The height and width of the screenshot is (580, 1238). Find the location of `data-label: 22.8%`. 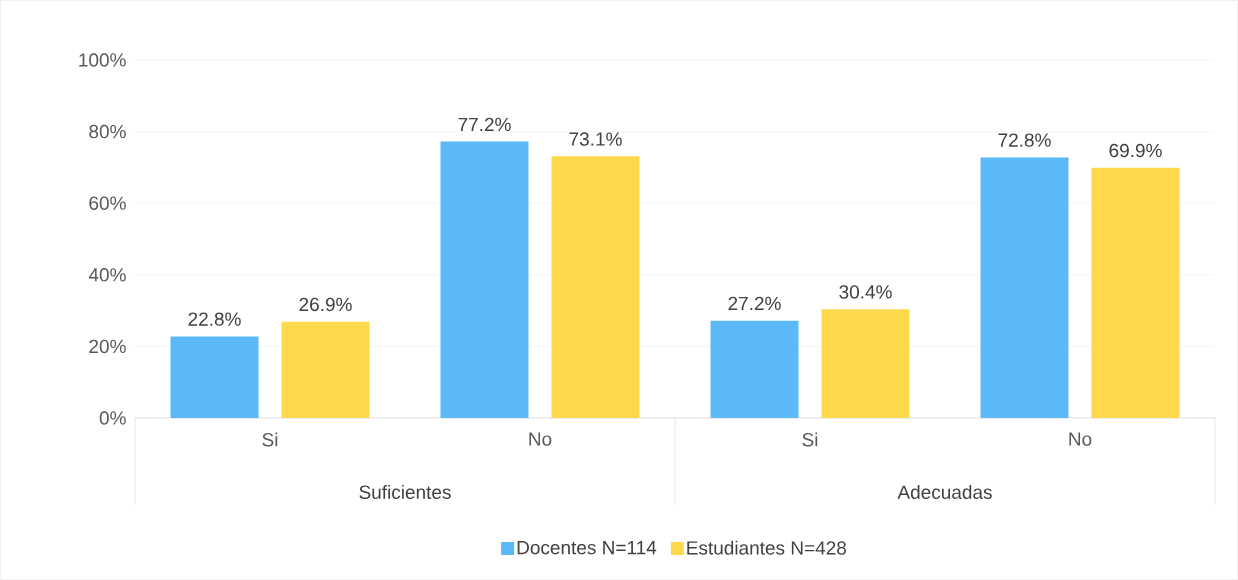

data-label: 22.8% is located at coordinates (214, 319).